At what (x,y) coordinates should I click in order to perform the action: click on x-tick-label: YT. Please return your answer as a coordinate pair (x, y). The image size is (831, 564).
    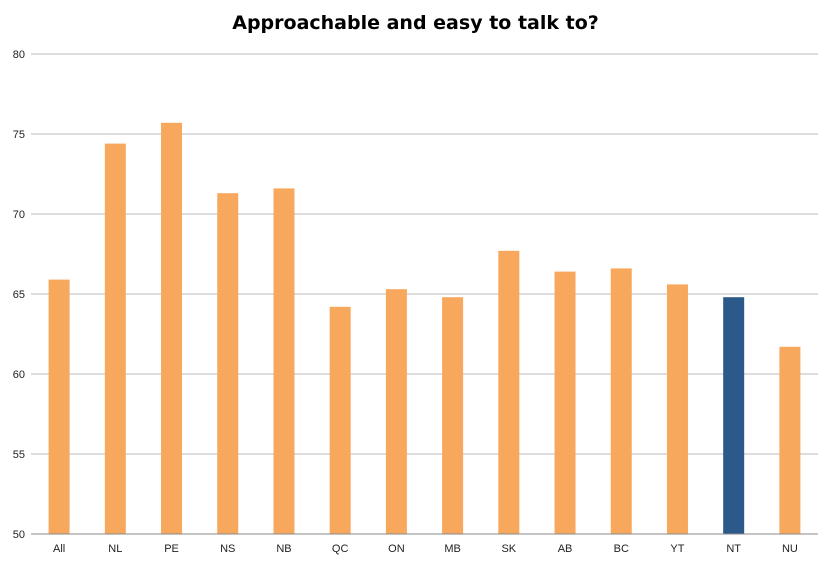
    Looking at the image, I should click on (677, 549).